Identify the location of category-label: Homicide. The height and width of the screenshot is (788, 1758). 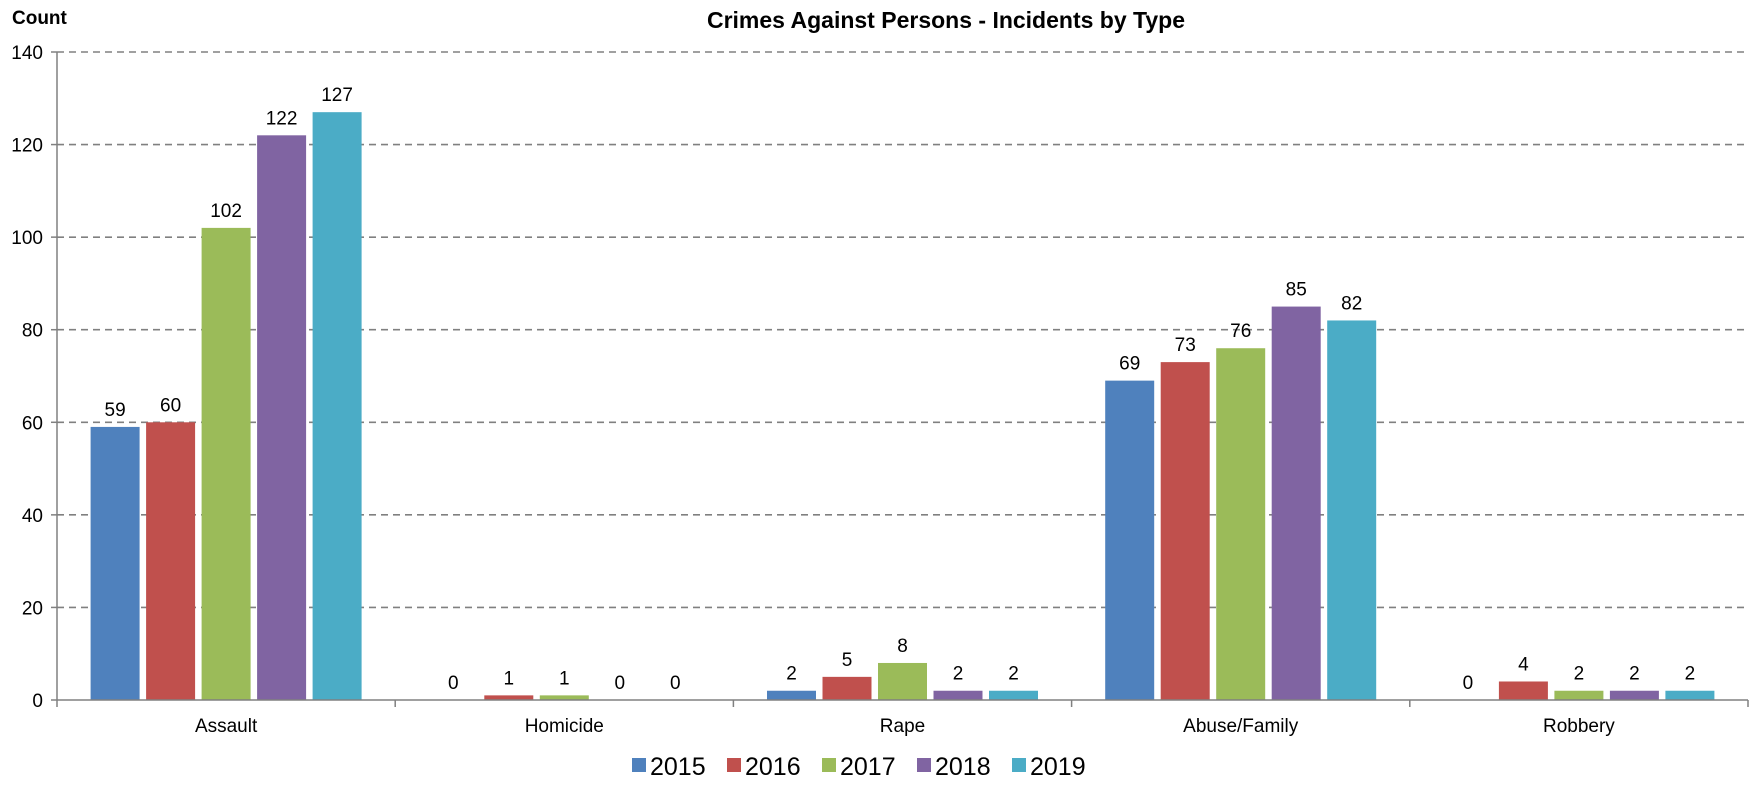
(564, 726).